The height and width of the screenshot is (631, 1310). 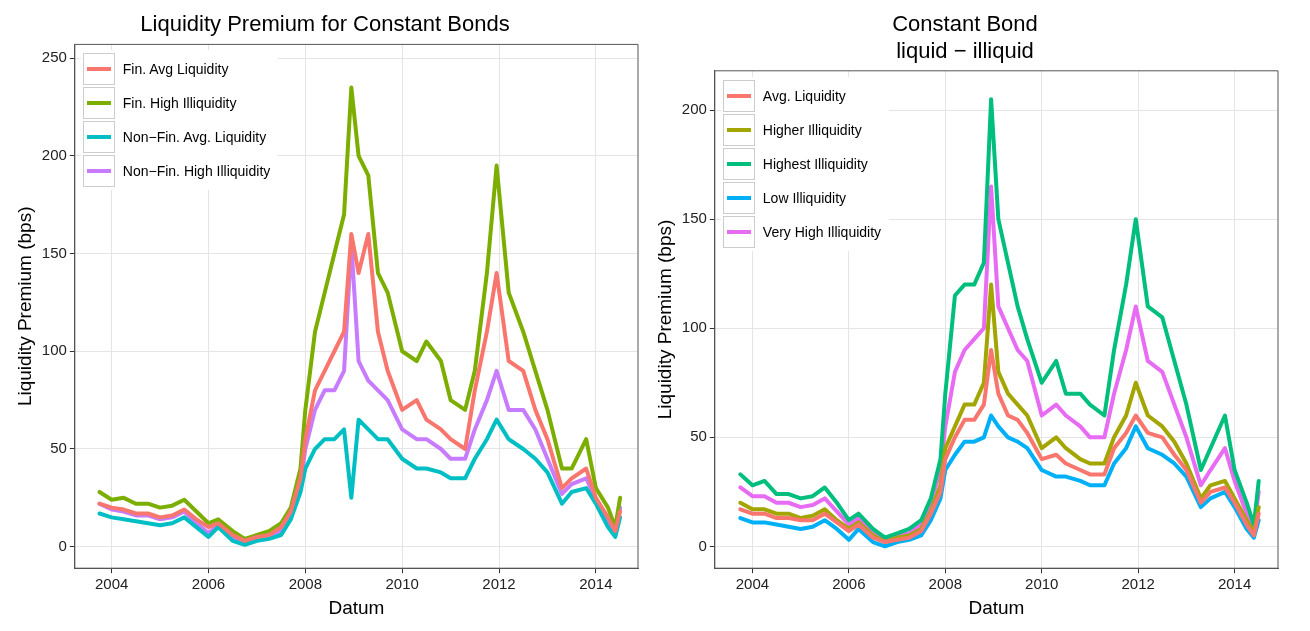 I want to click on chart-title: Constant Bond liquid − illiquid, so click(x=965, y=37).